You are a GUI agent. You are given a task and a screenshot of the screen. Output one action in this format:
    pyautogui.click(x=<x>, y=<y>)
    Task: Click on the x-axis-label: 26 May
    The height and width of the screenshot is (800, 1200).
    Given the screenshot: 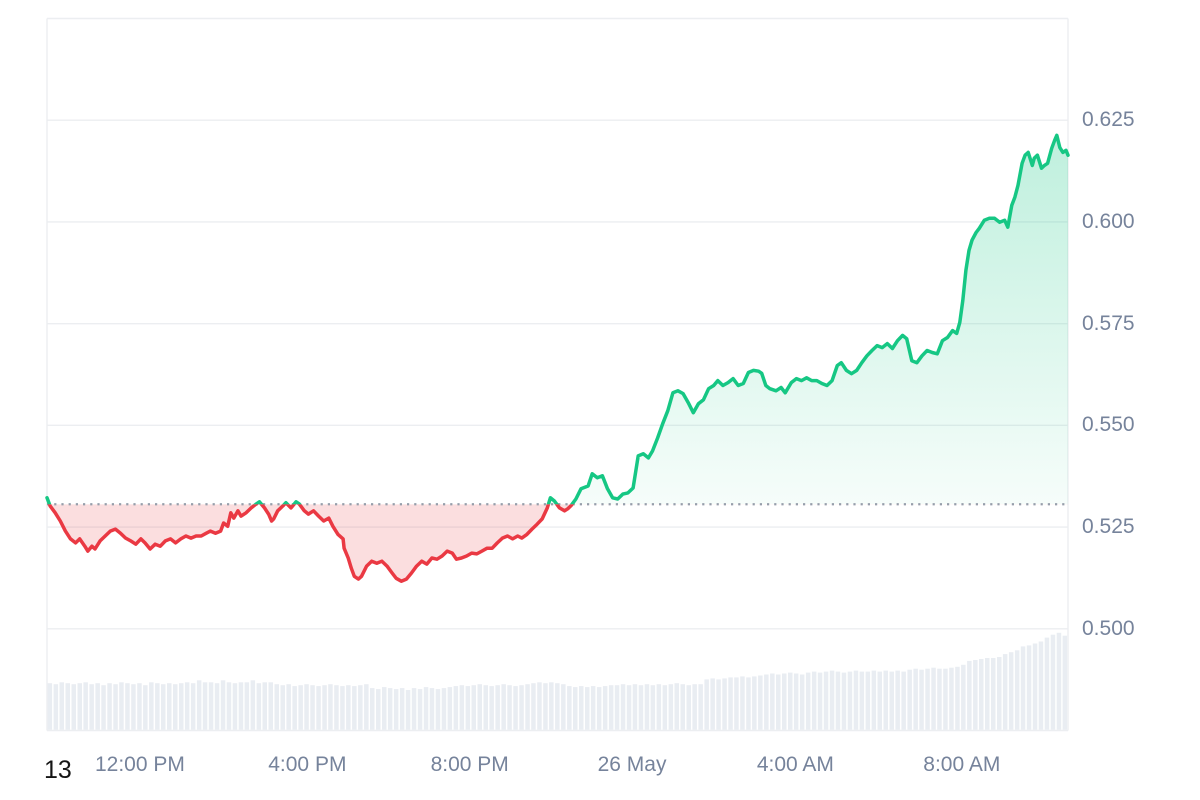 What is the action you would take?
    pyautogui.click(x=632, y=764)
    